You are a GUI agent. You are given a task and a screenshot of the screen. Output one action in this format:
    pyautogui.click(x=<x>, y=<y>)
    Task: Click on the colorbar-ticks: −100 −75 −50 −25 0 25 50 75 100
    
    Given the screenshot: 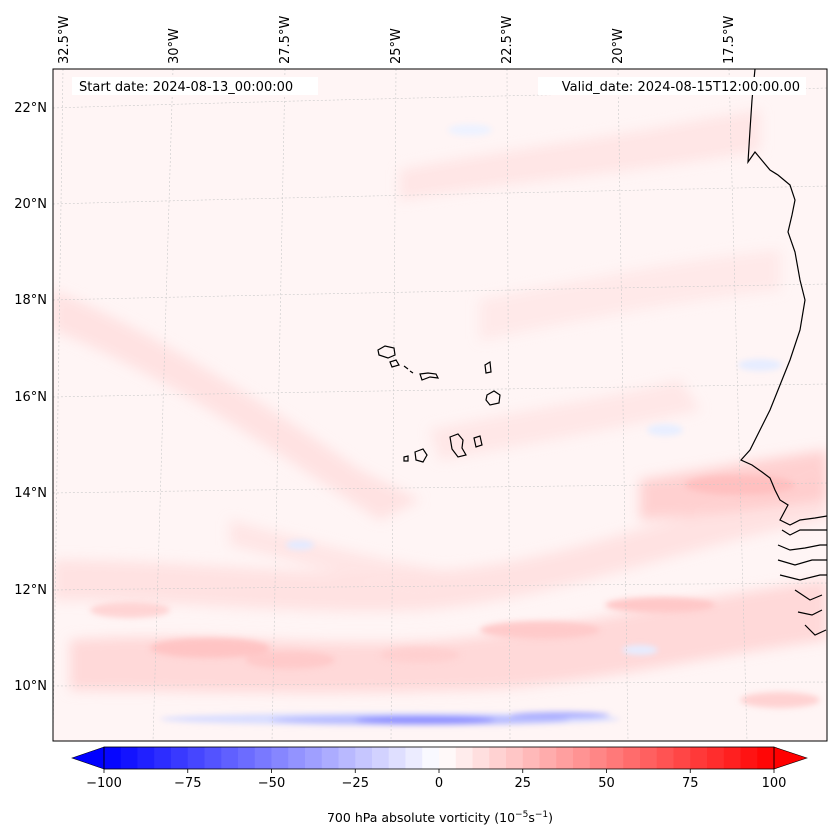 What is the action you would take?
    pyautogui.click(x=436, y=780)
    